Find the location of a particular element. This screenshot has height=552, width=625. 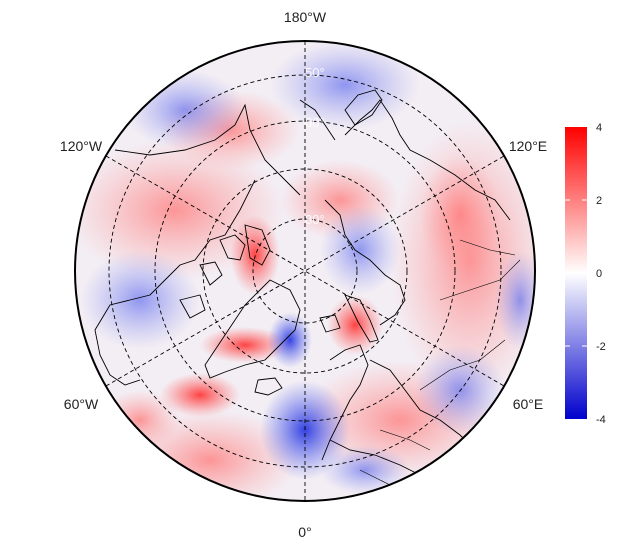

colorbar-gradient is located at coordinates (576, 273).